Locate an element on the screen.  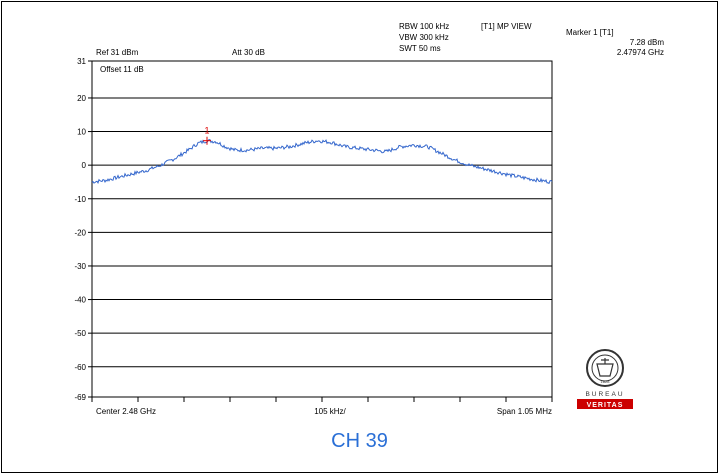
y-tick-label: -60 is located at coordinates (80, 367).